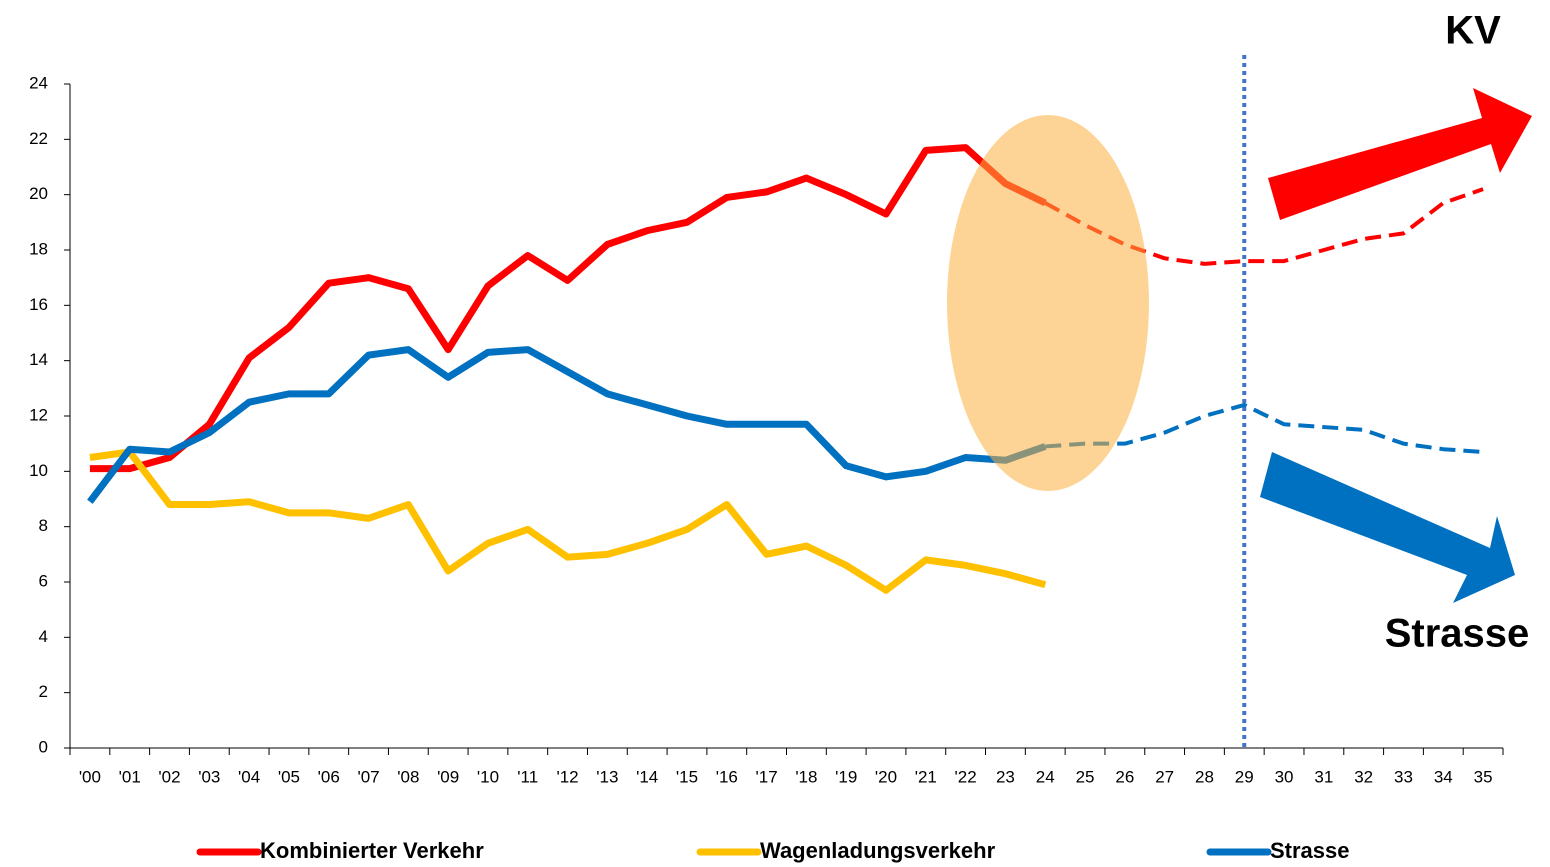 The height and width of the screenshot is (867, 1550). Describe the element at coordinates (1400, 154) in the screenshot. I see `up-arrow` at that location.